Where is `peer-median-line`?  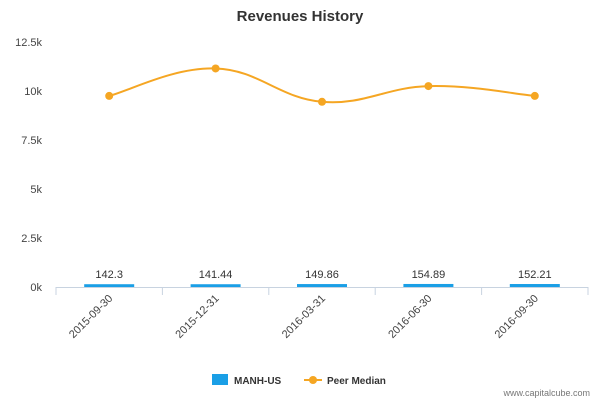 peer-median-line is located at coordinates (321, 85).